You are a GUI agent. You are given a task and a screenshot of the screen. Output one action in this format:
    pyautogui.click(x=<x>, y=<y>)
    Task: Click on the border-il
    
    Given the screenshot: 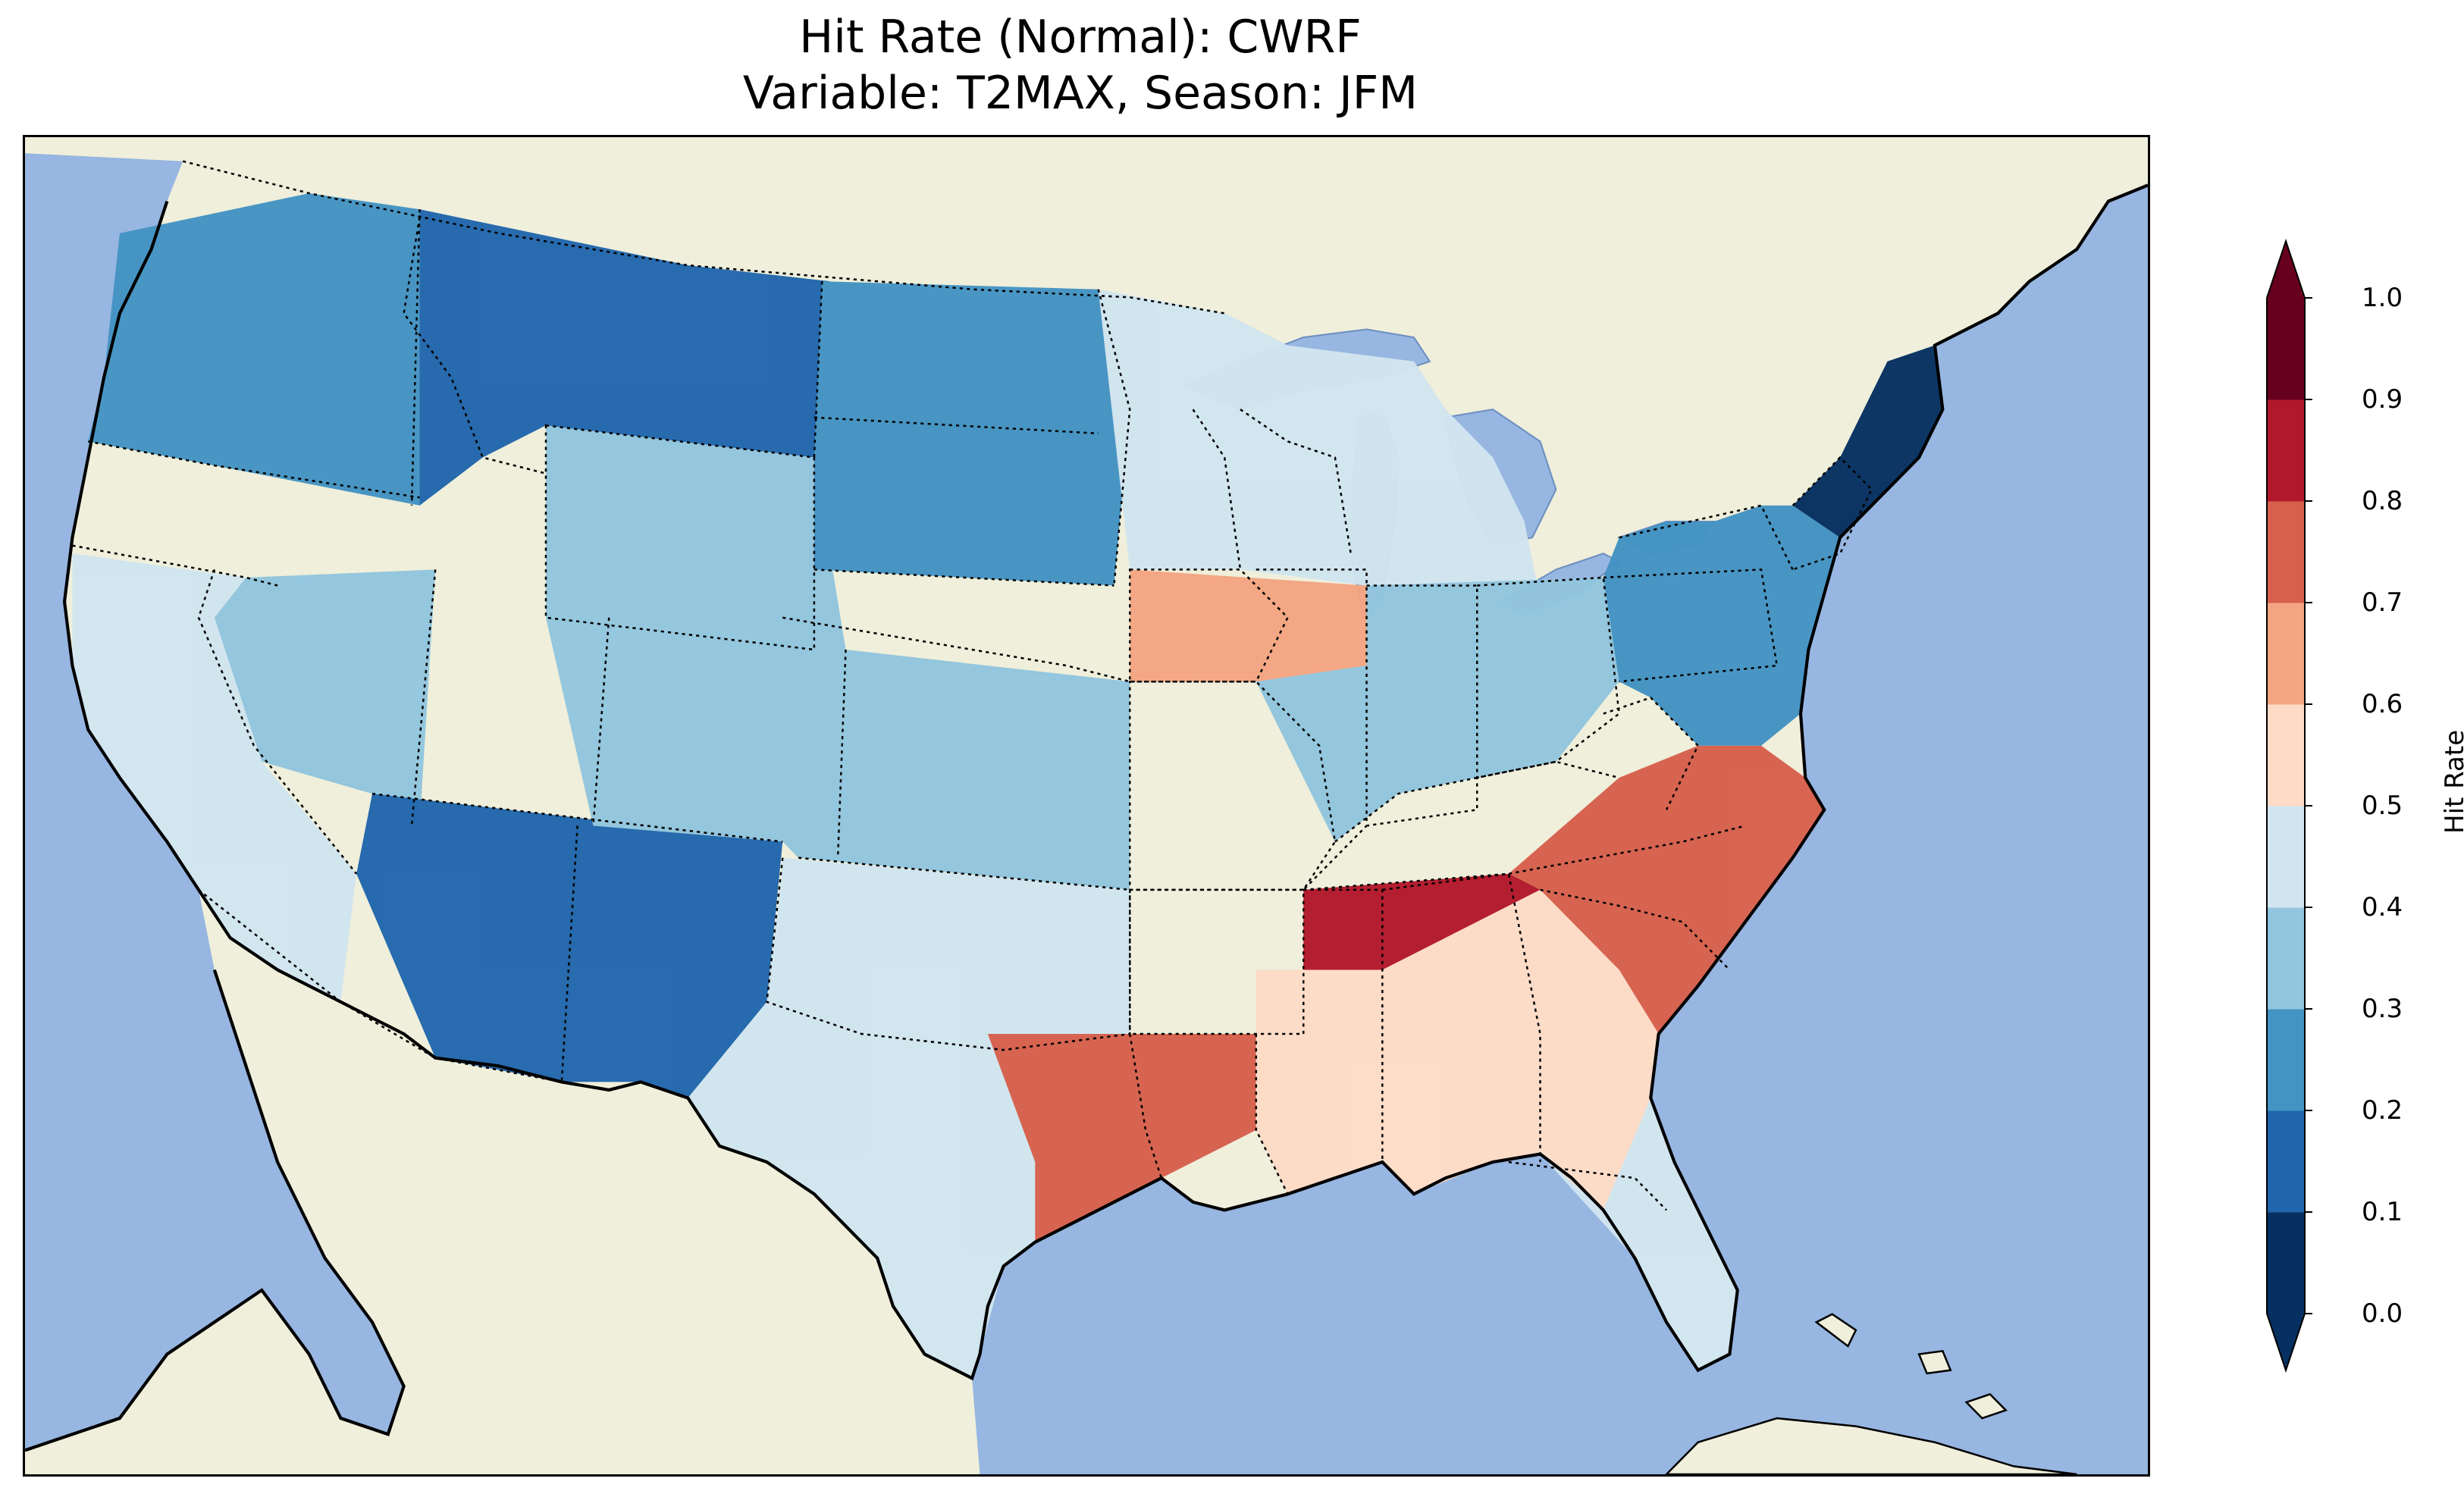 What is the action you would take?
    pyautogui.click(x=1312, y=729)
    